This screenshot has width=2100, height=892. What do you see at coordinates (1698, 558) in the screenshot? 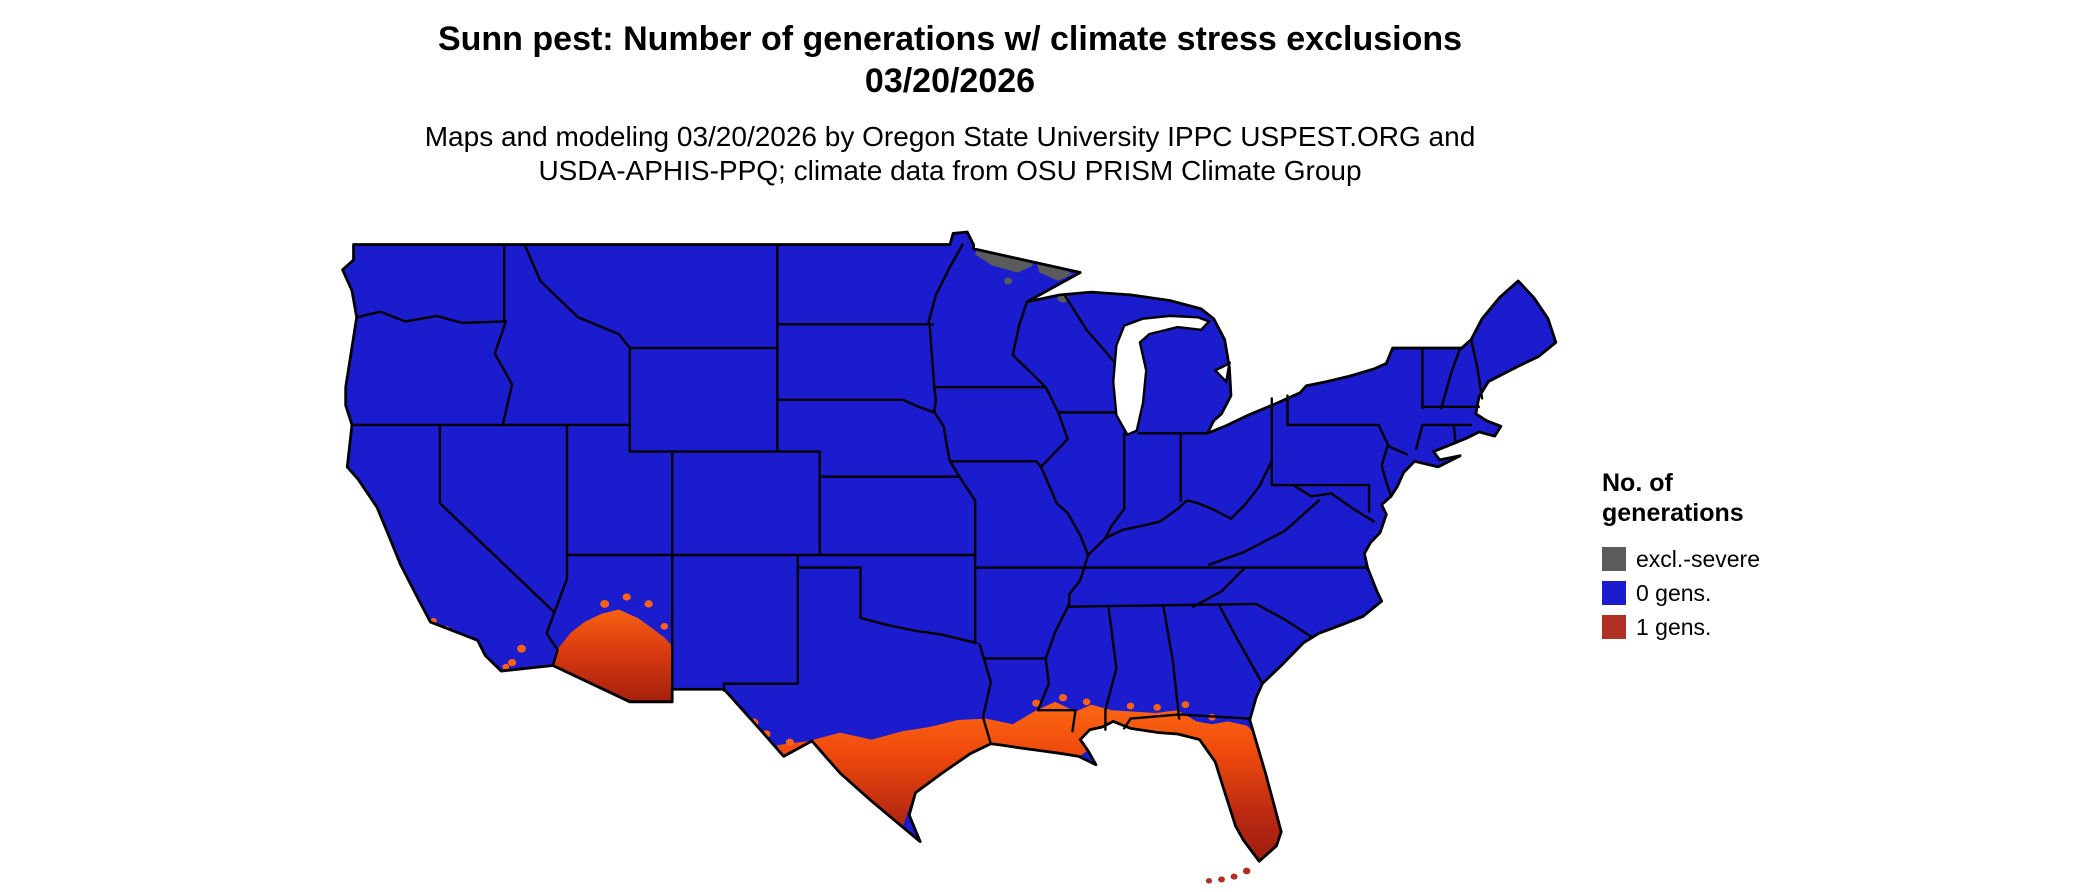
I see `legend-label-excl-severe: excl.-severe` at bounding box center [1698, 558].